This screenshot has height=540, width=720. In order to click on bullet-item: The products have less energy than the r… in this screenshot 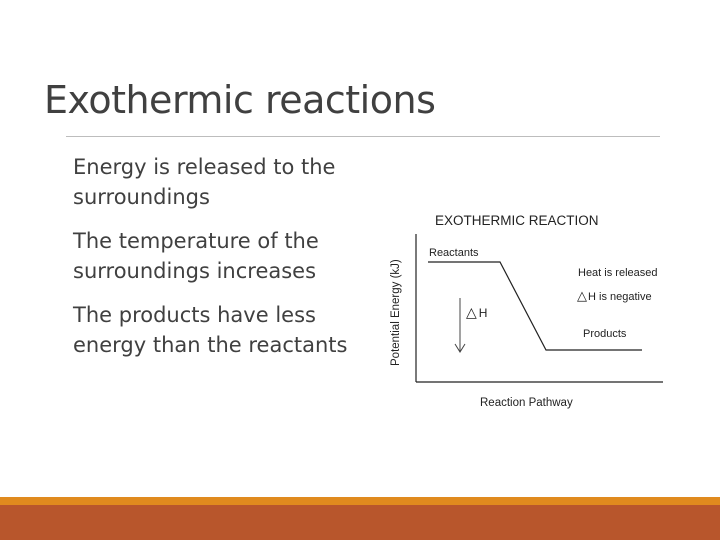, I will do `click(210, 330)`.